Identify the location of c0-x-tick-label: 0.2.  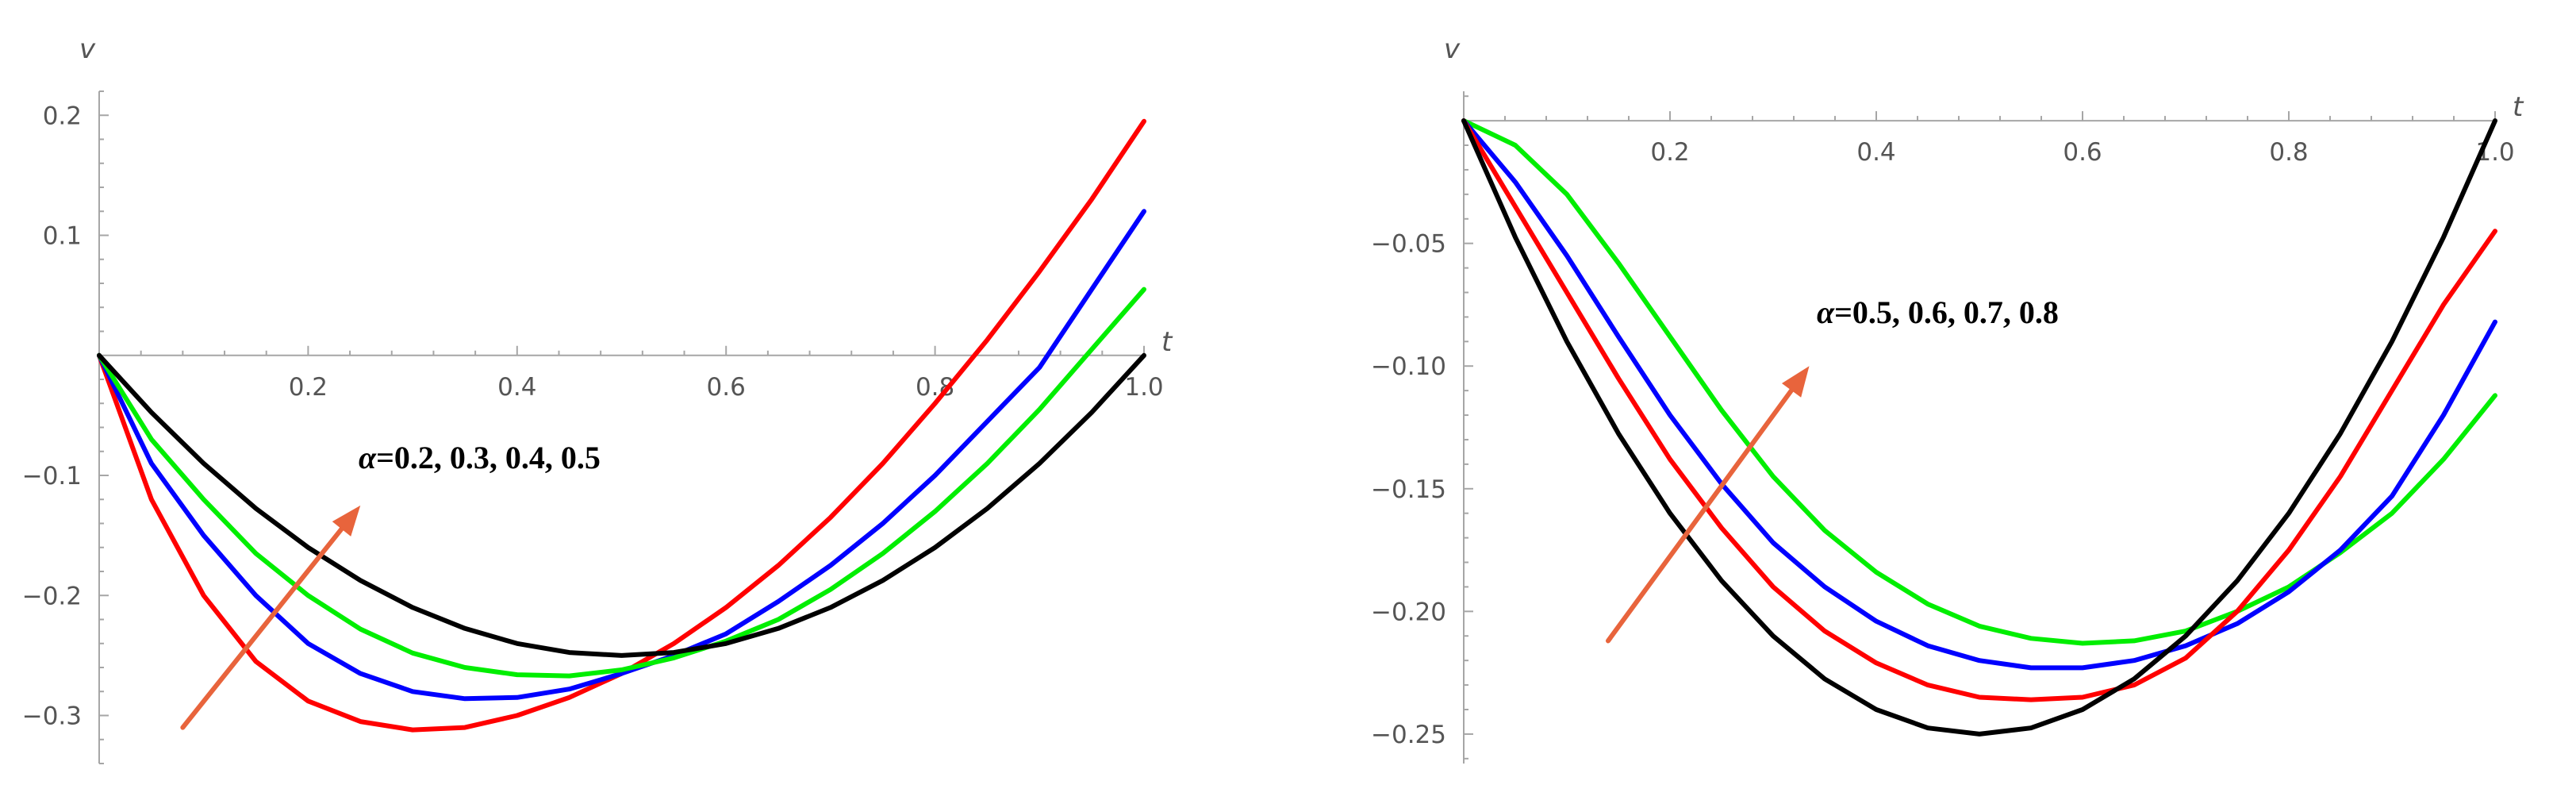
(308, 387).